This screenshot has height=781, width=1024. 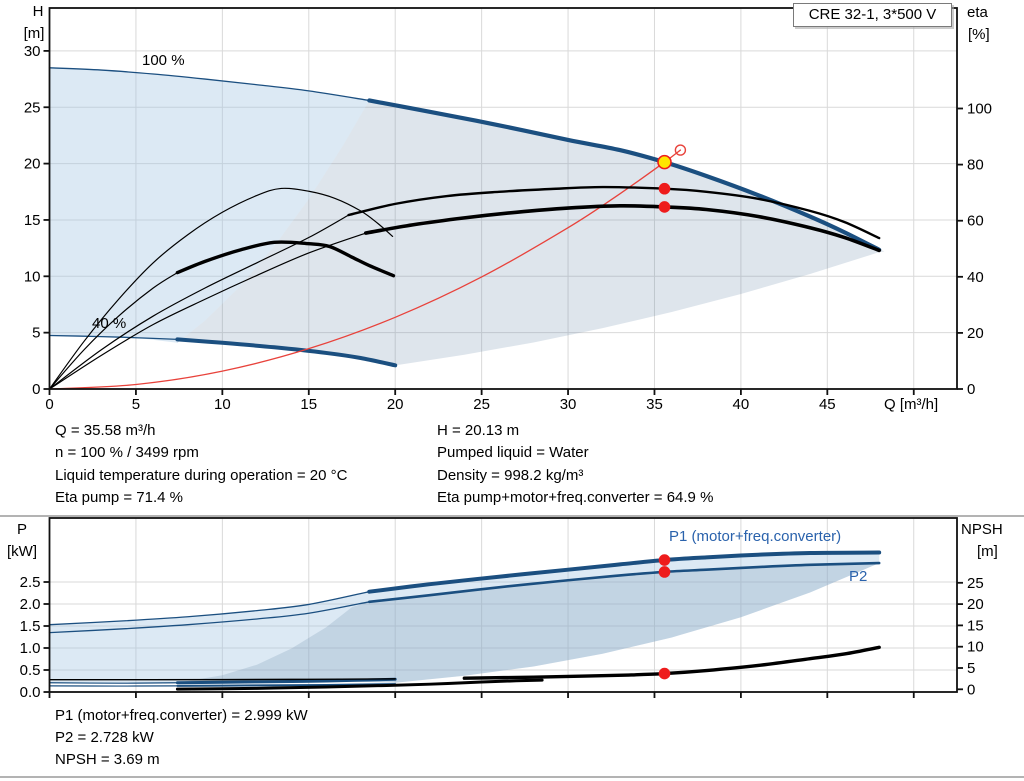 What do you see at coordinates (987, 551) in the screenshot?
I see `npsh-axis-unit: [m]` at bounding box center [987, 551].